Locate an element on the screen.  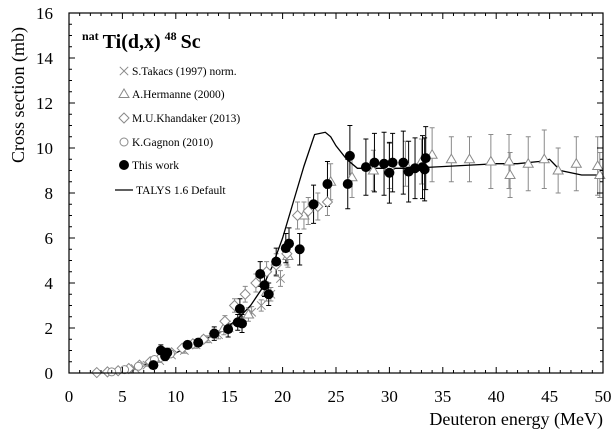
y-tick-label: 0 is located at coordinates (49, 373).